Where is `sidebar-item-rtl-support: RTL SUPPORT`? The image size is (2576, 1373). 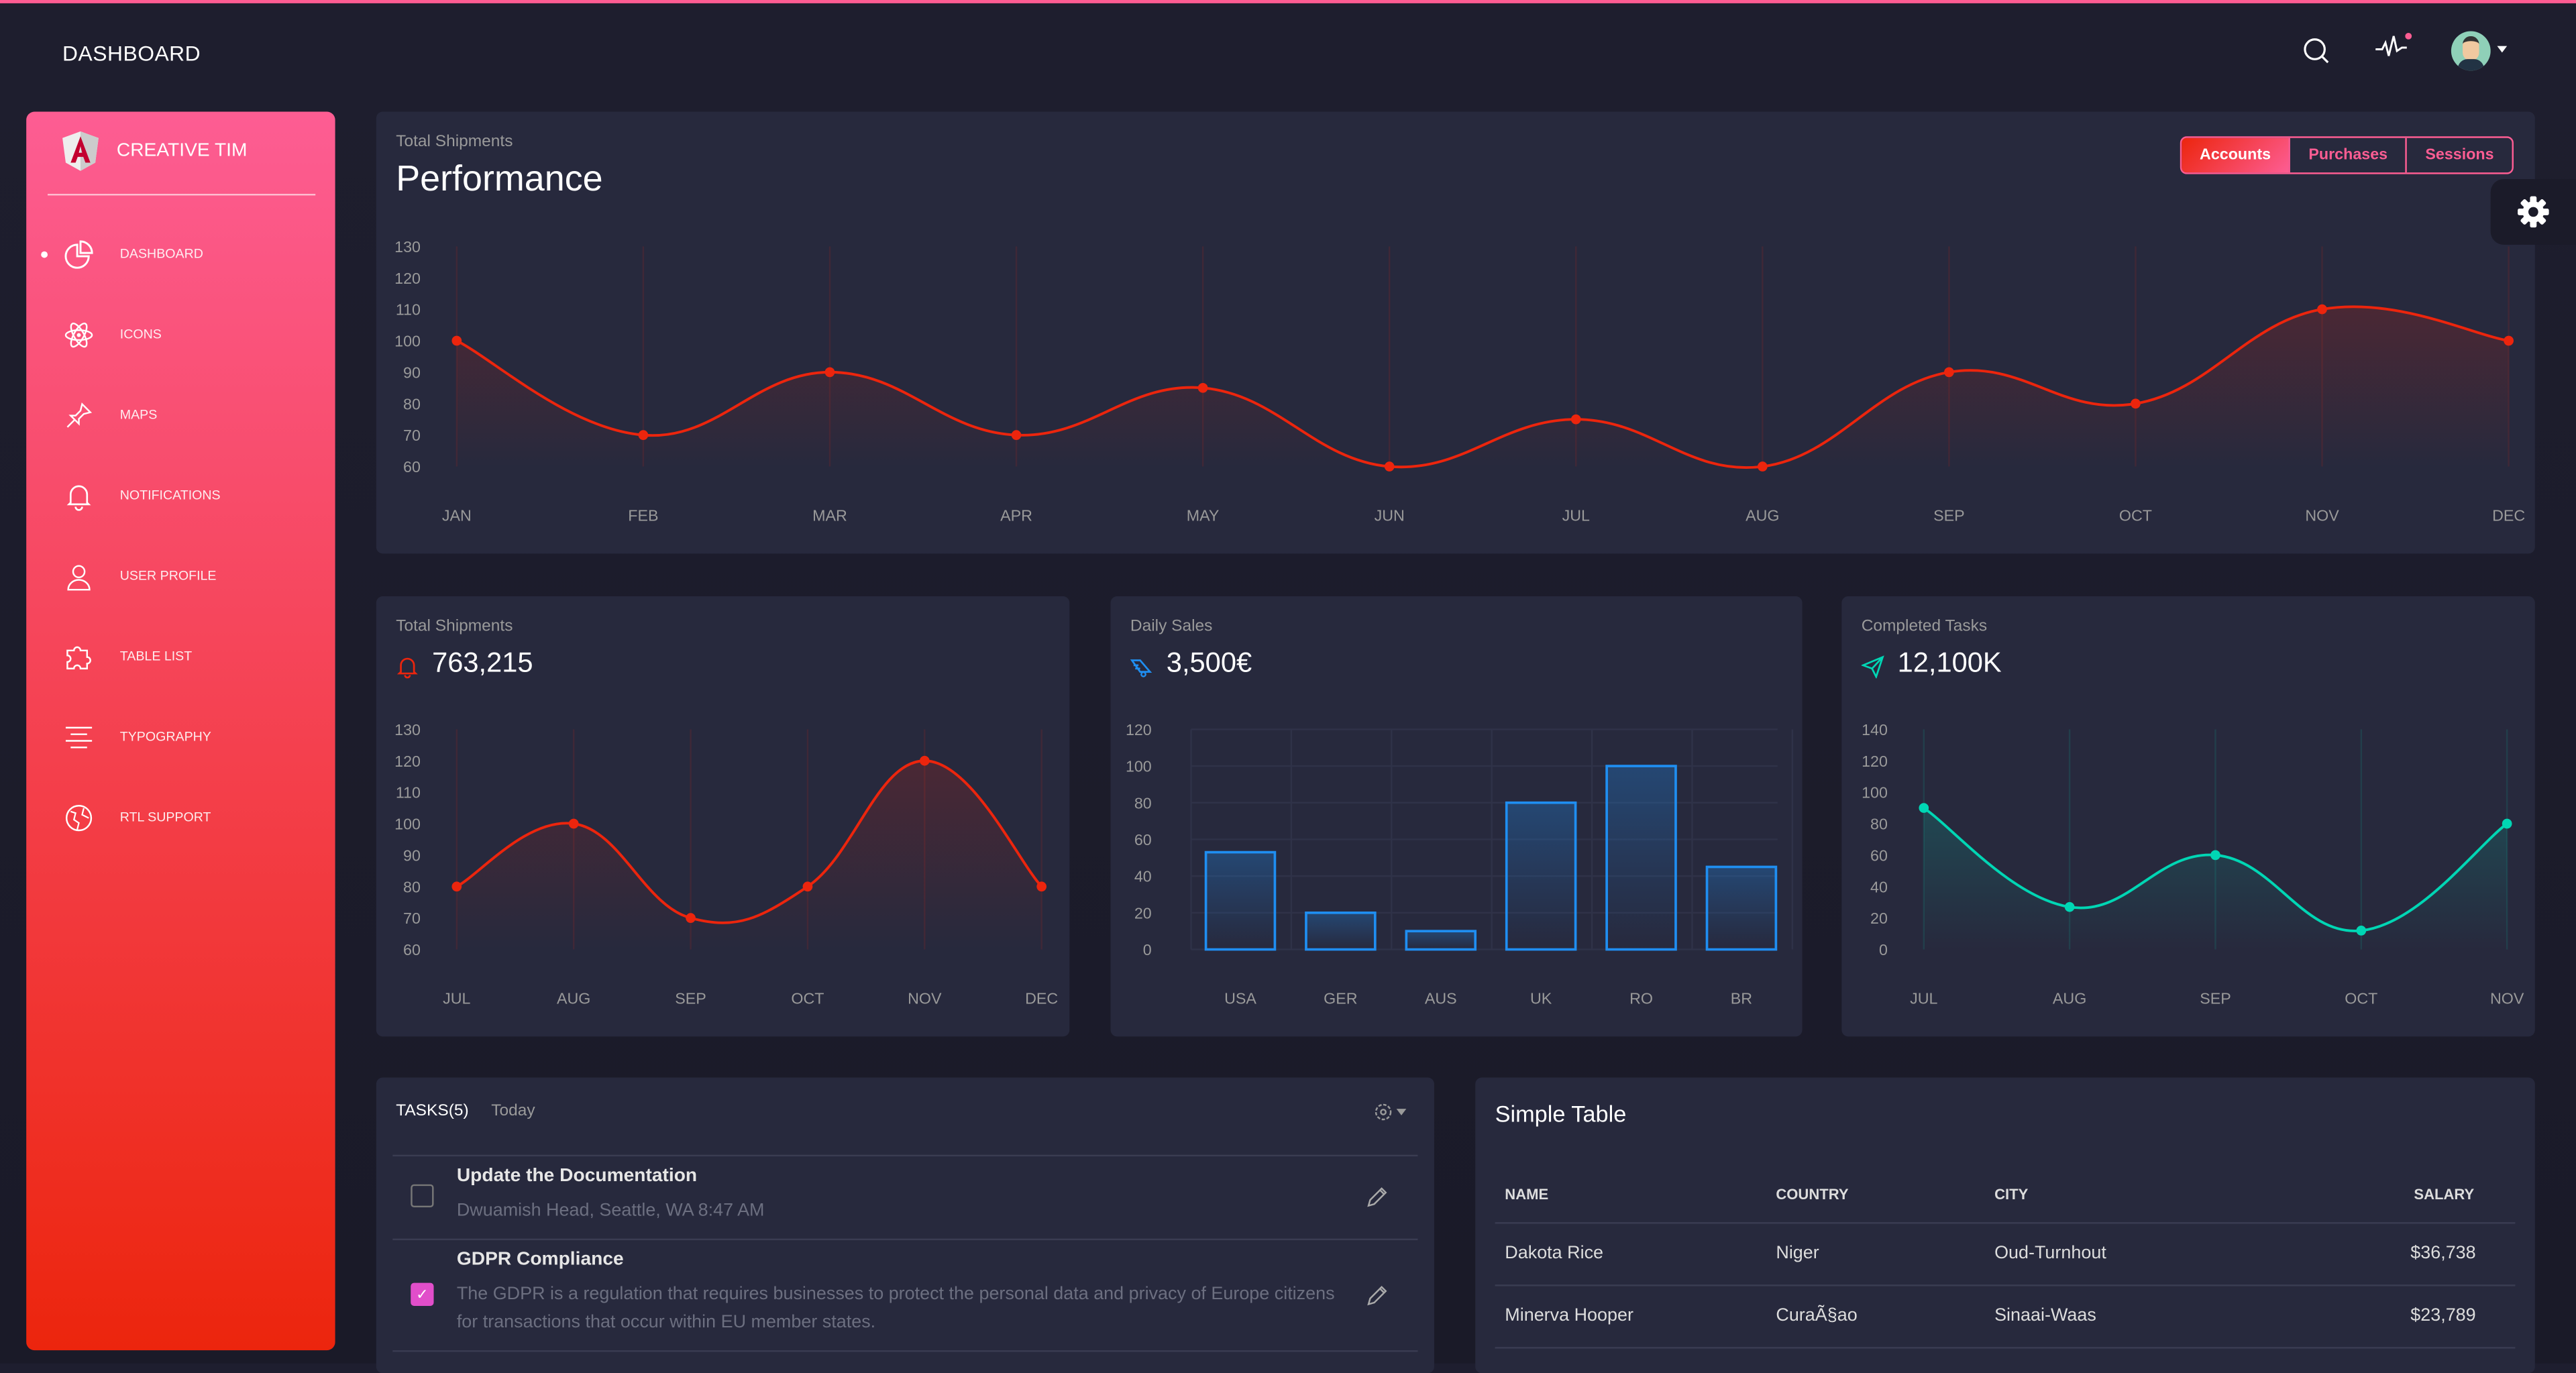 sidebar-item-rtl-support: RTL SUPPORT is located at coordinates (180, 817).